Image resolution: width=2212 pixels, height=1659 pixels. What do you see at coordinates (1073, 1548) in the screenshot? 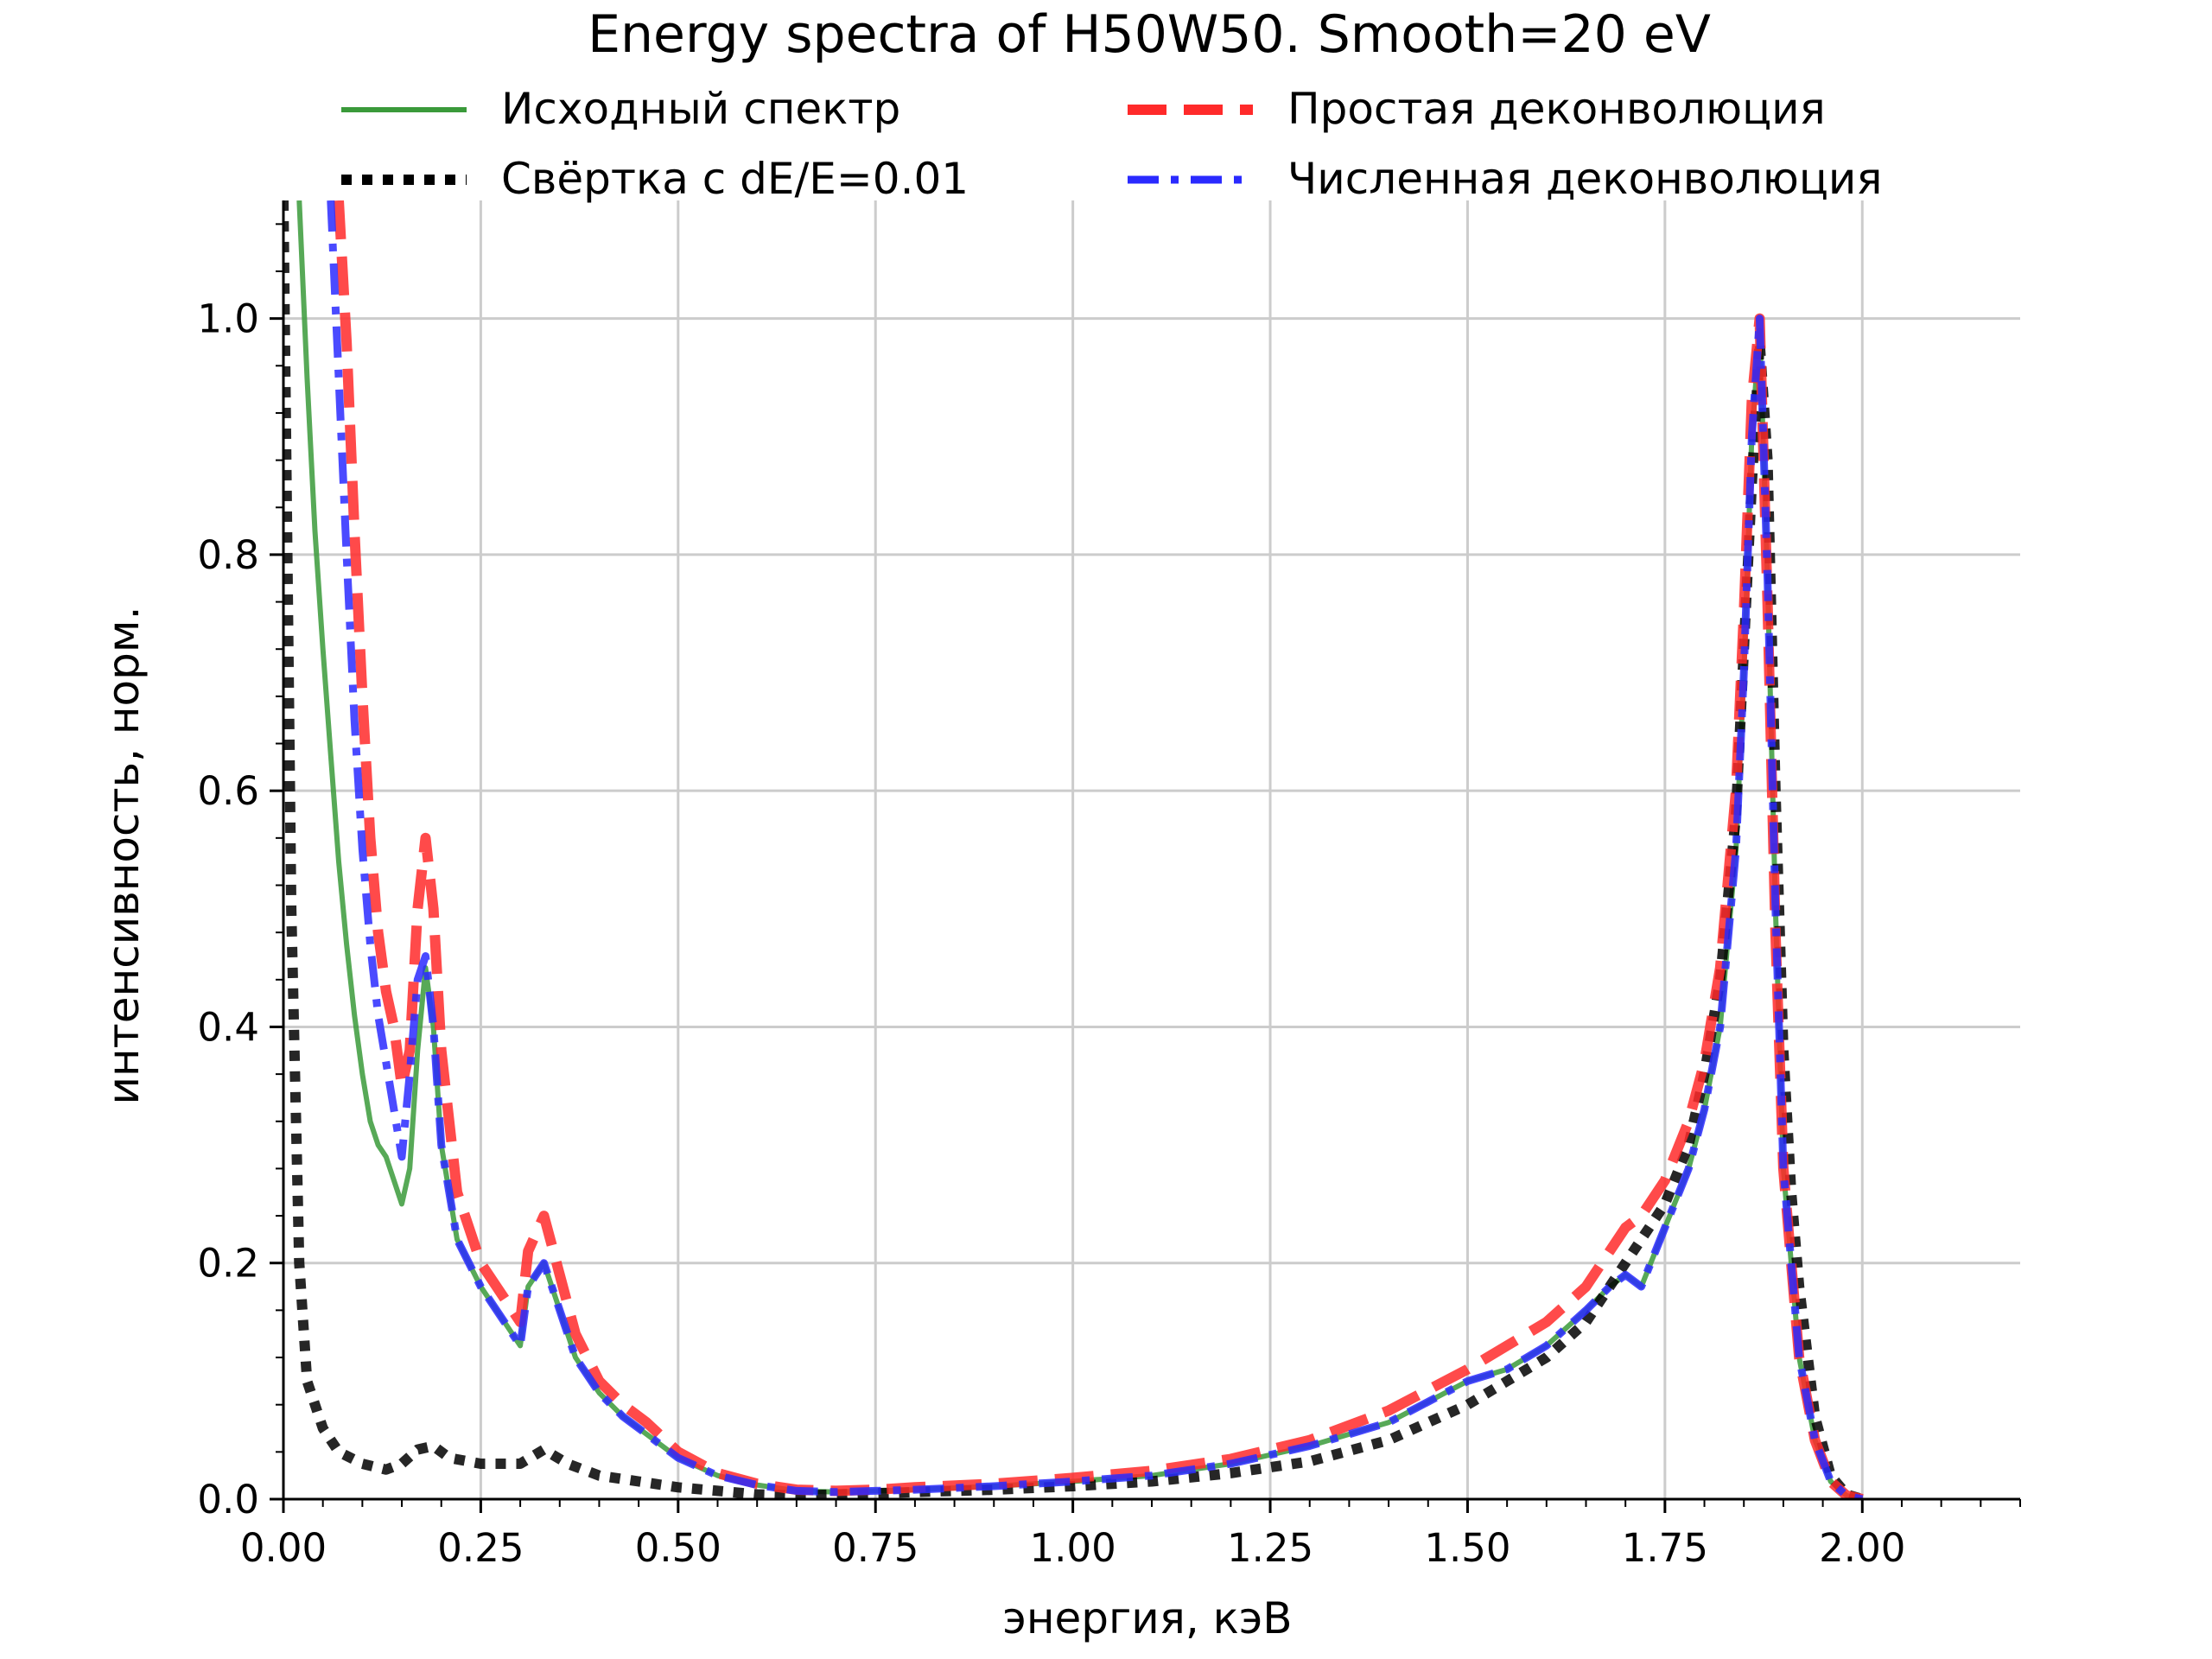
I see `x-tick-label: 1.00` at bounding box center [1073, 1548].